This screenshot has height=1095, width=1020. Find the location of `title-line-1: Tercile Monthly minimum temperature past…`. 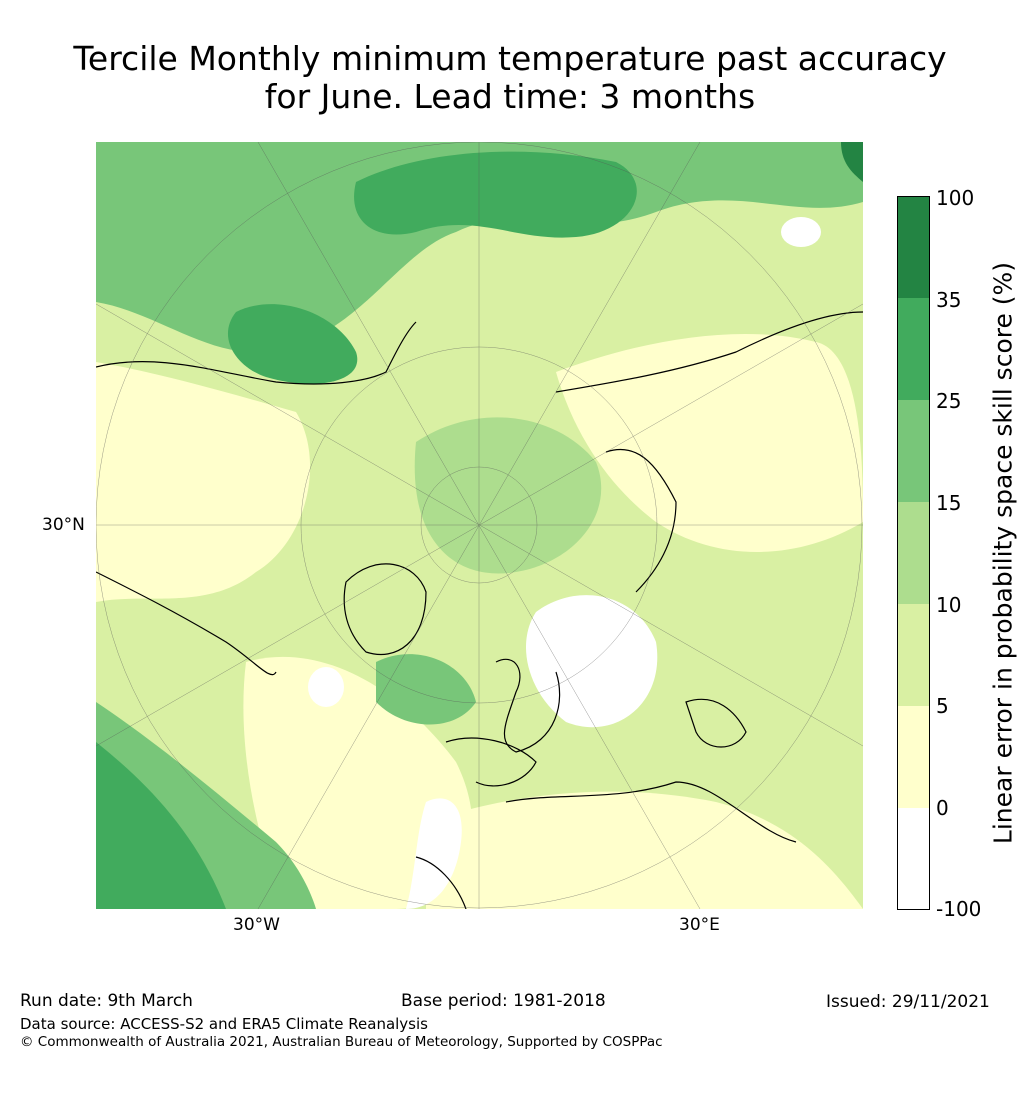

title-line-1: Tercile Monthly minimum temperature past… is located at coordinates (510, 58).